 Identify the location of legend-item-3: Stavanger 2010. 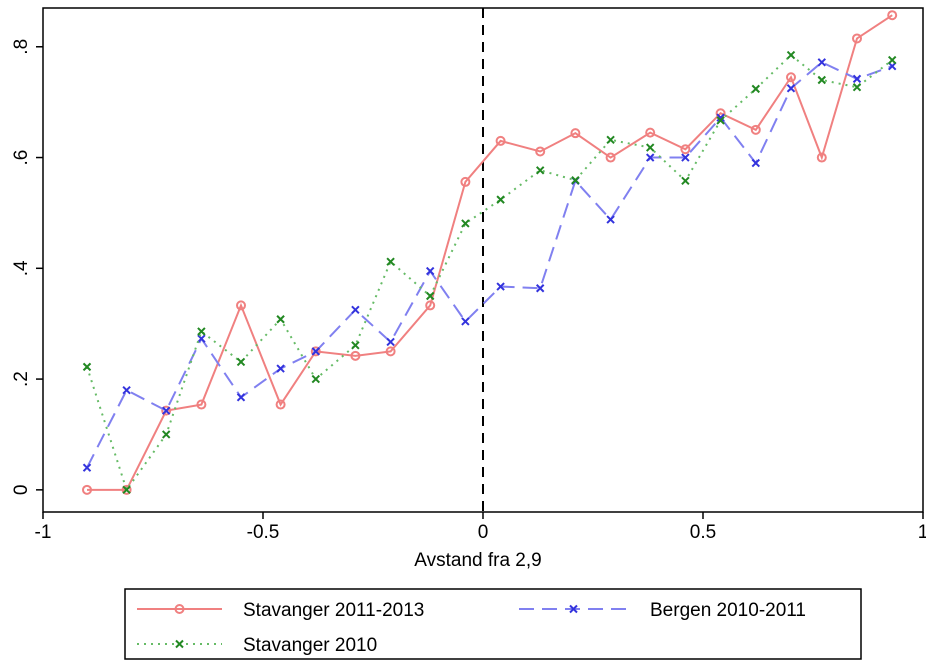
(257, 645).